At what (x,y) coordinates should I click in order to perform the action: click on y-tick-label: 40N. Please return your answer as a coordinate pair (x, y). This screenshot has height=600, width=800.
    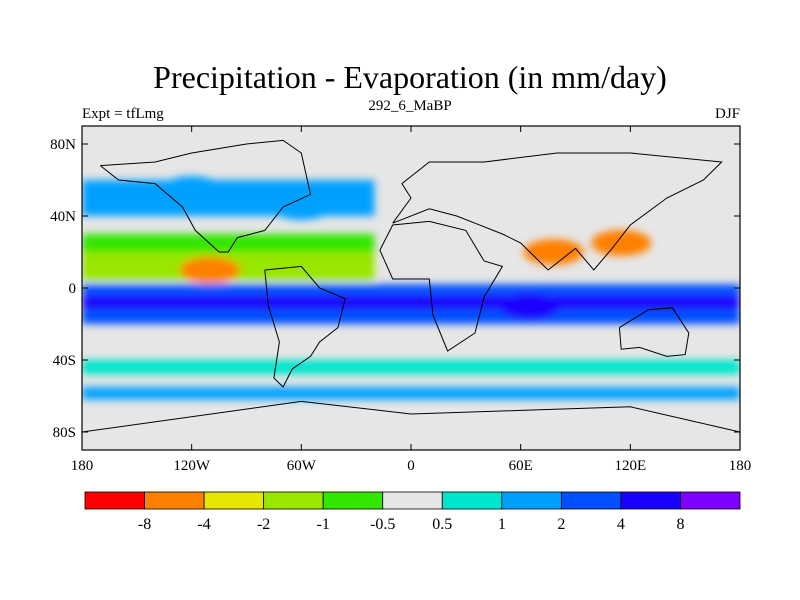
    Looking at the image, I should click on (63, 217).